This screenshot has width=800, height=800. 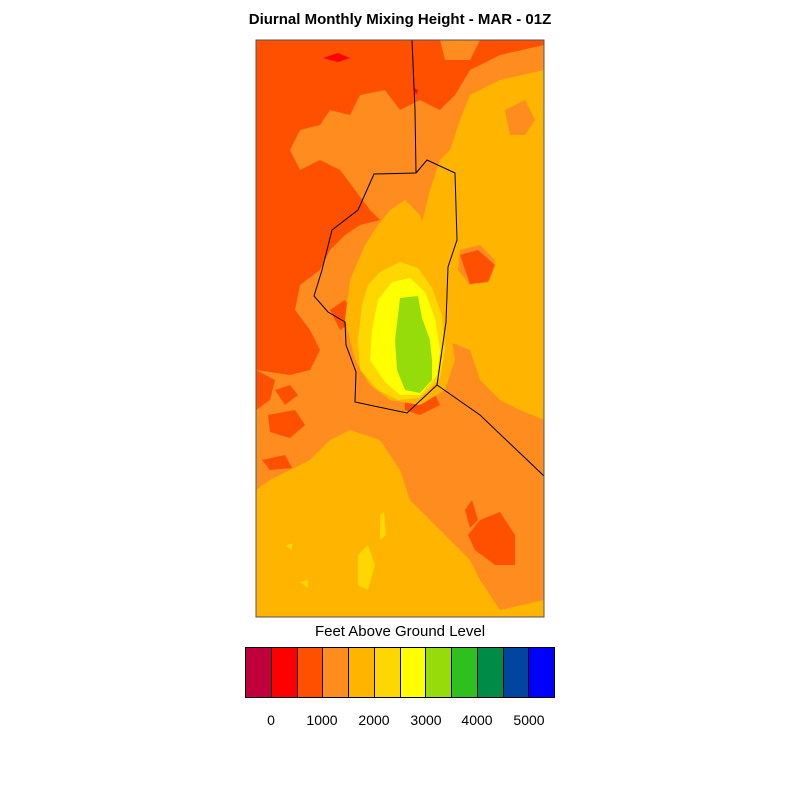 I want to click on field-max-region, so click(x=413, y=344).